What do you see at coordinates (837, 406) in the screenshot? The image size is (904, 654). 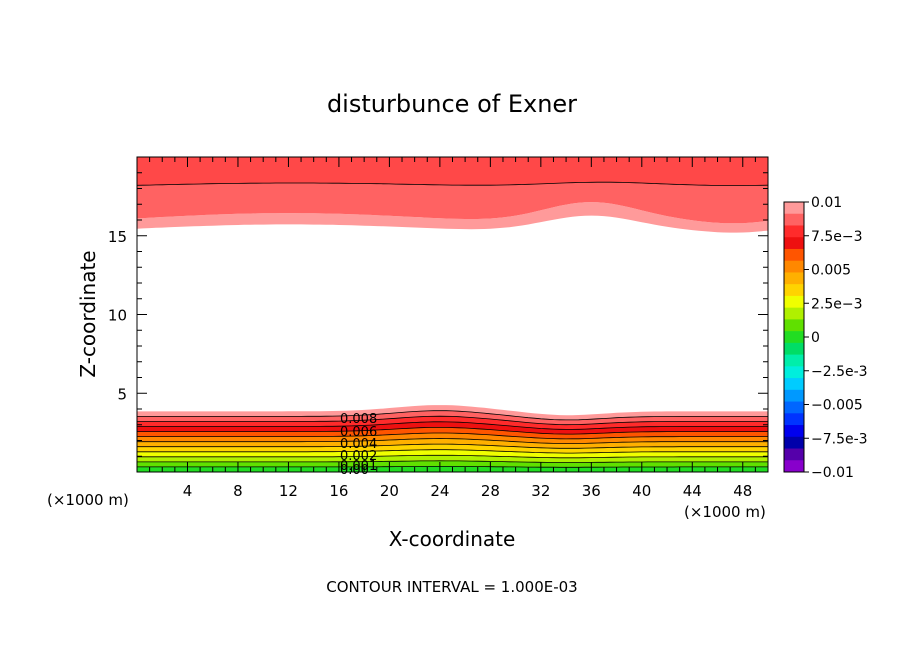 I see `colorbar-label: −0.005` at bounding box center [837, 406].